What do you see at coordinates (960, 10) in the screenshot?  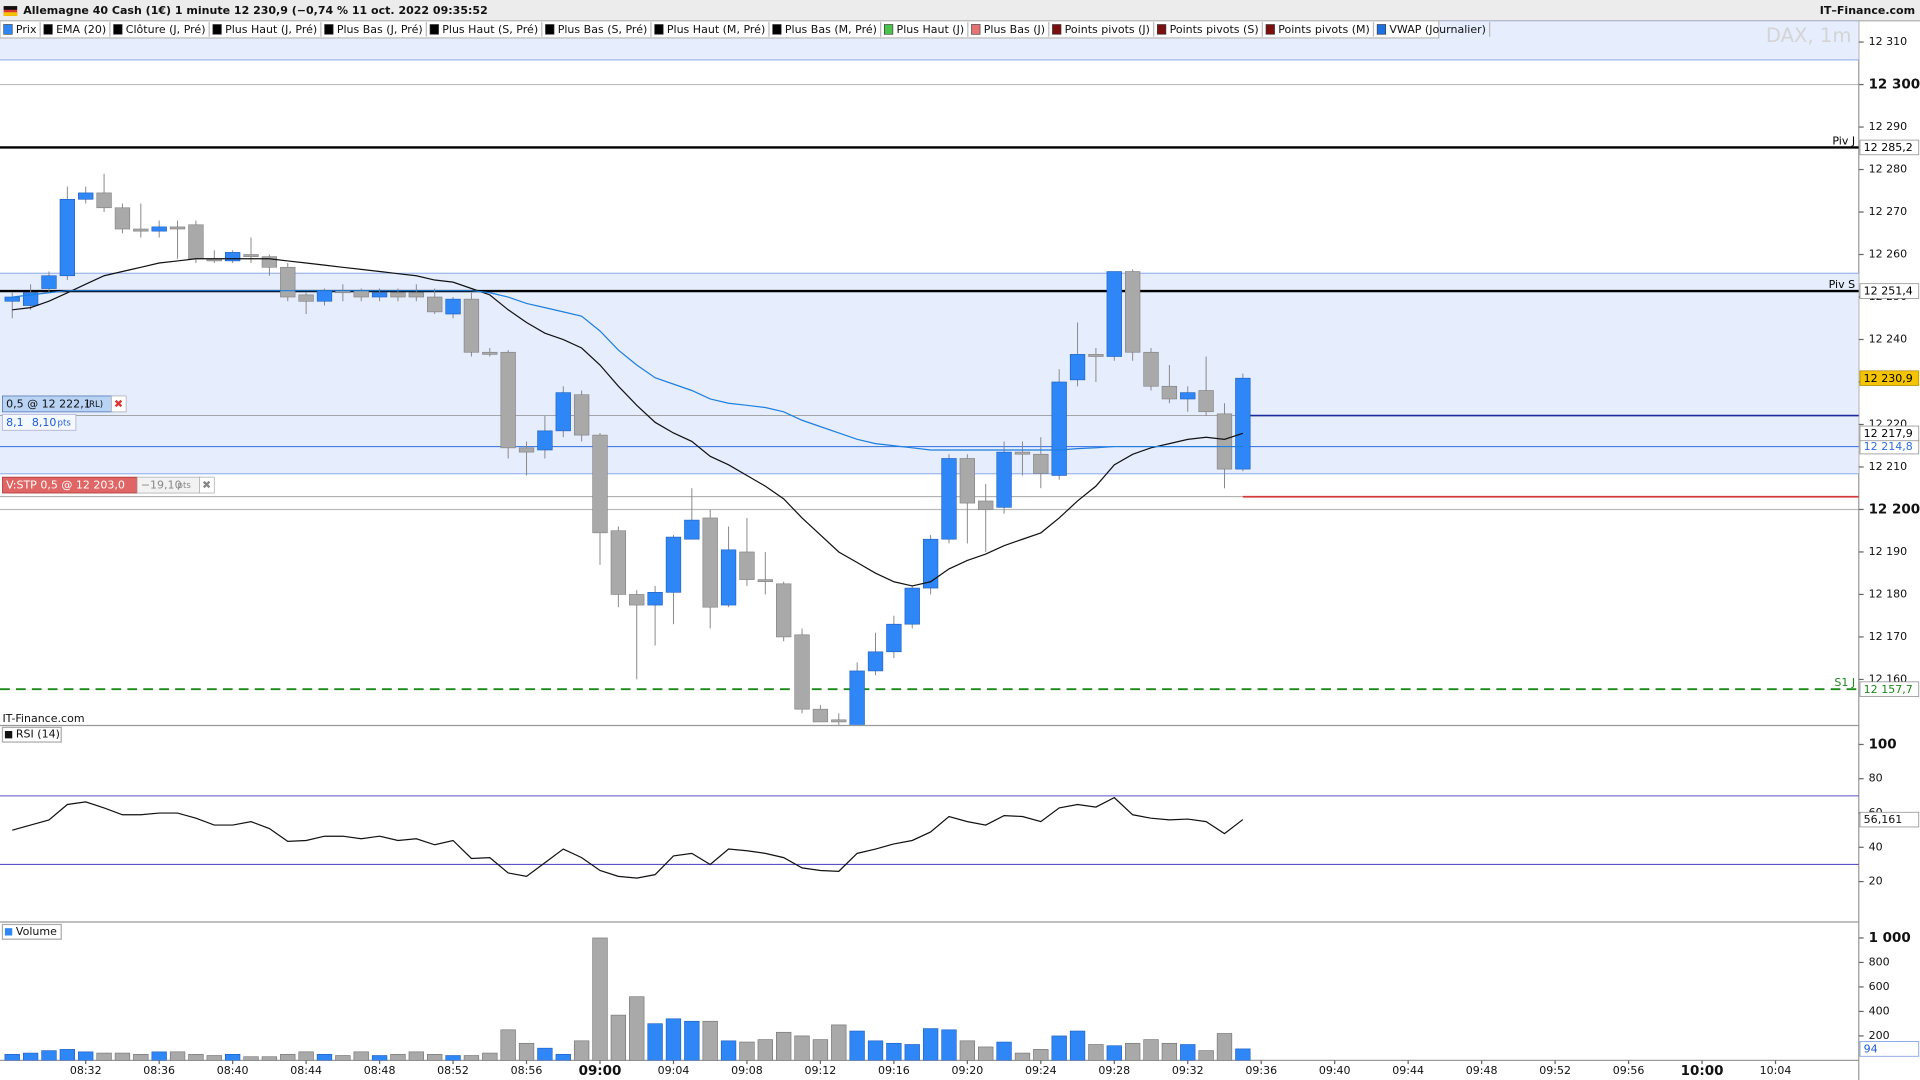 I see `header-bar` at bounding box center [960, 10].